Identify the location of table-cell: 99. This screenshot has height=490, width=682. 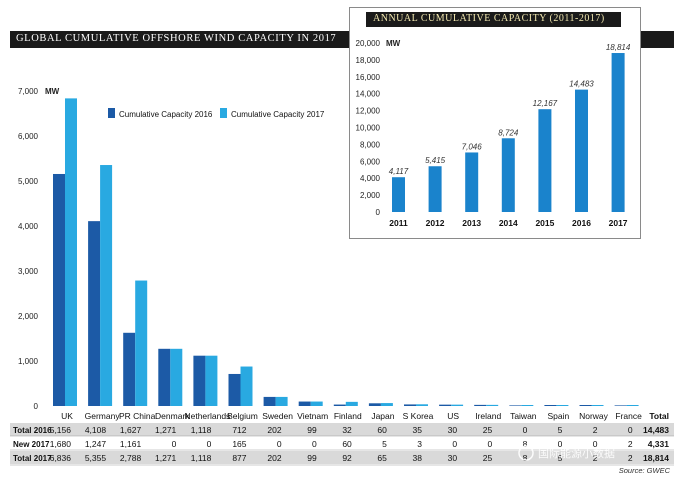
(312, 430).